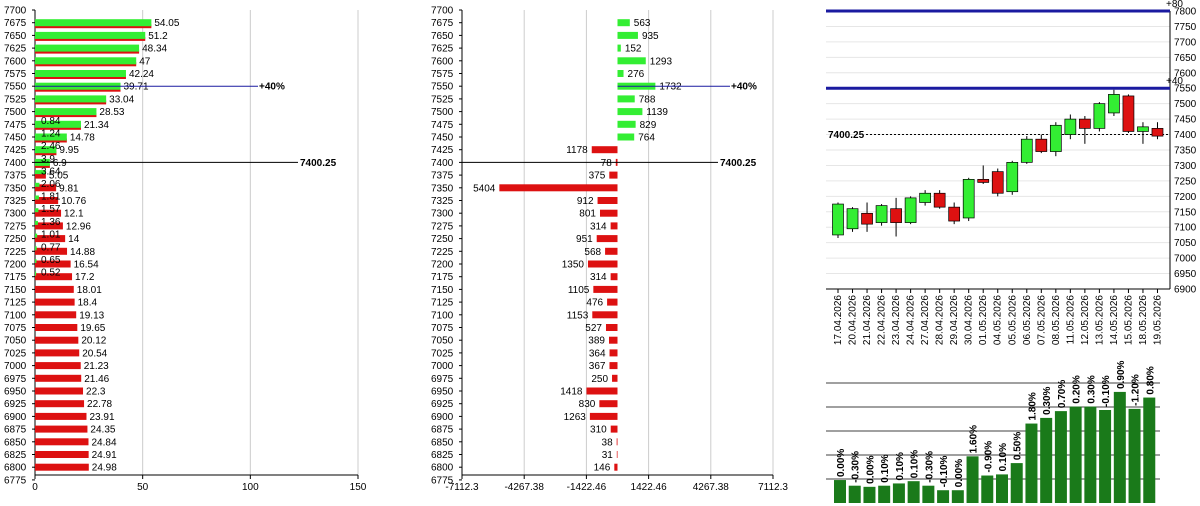 The width and height of the screenshot is (1200, 506). I want to click on change-label: -0.10%, so click(1106, 391).